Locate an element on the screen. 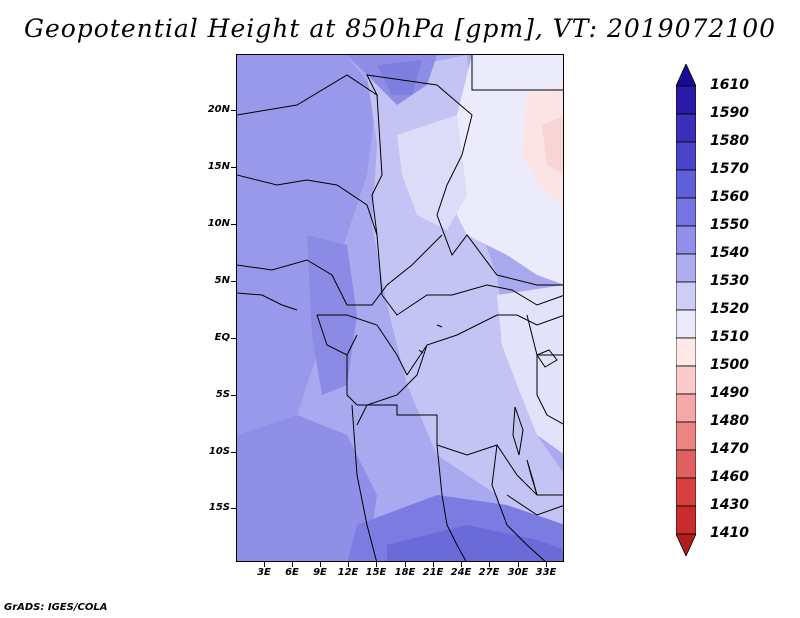 The height and width of the screenshot is (618, 800). colorbar-label: 1530 is located at coordinates (729, 281).